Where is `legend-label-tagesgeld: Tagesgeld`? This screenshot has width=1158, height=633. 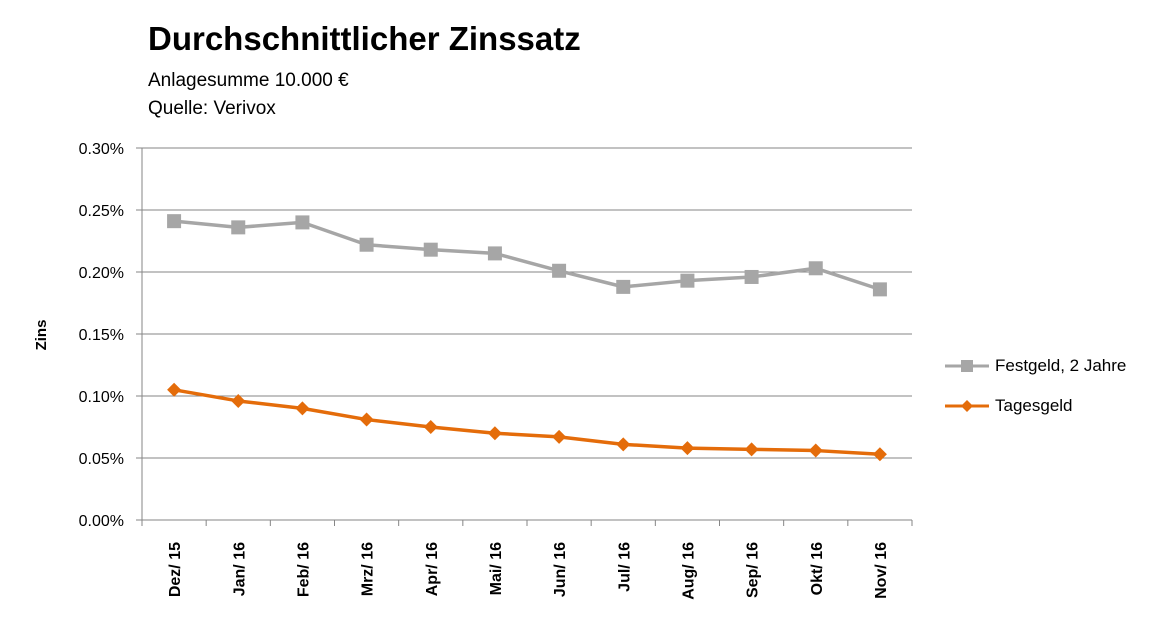
legend-label-tagesgeld: Tagesgeld is located at coordinates (1034, 405).